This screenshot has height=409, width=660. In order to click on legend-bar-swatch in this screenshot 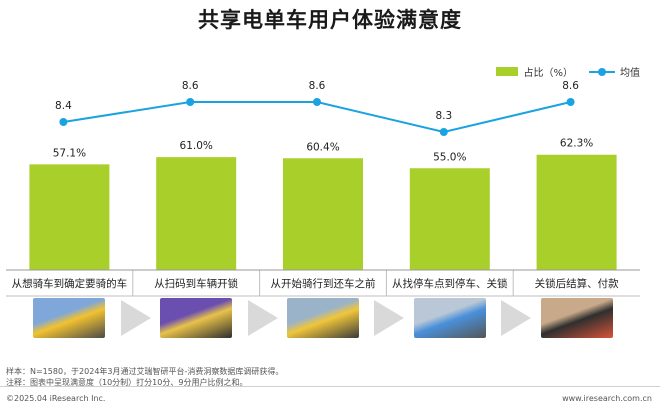, I will do `click(507, 71)`.